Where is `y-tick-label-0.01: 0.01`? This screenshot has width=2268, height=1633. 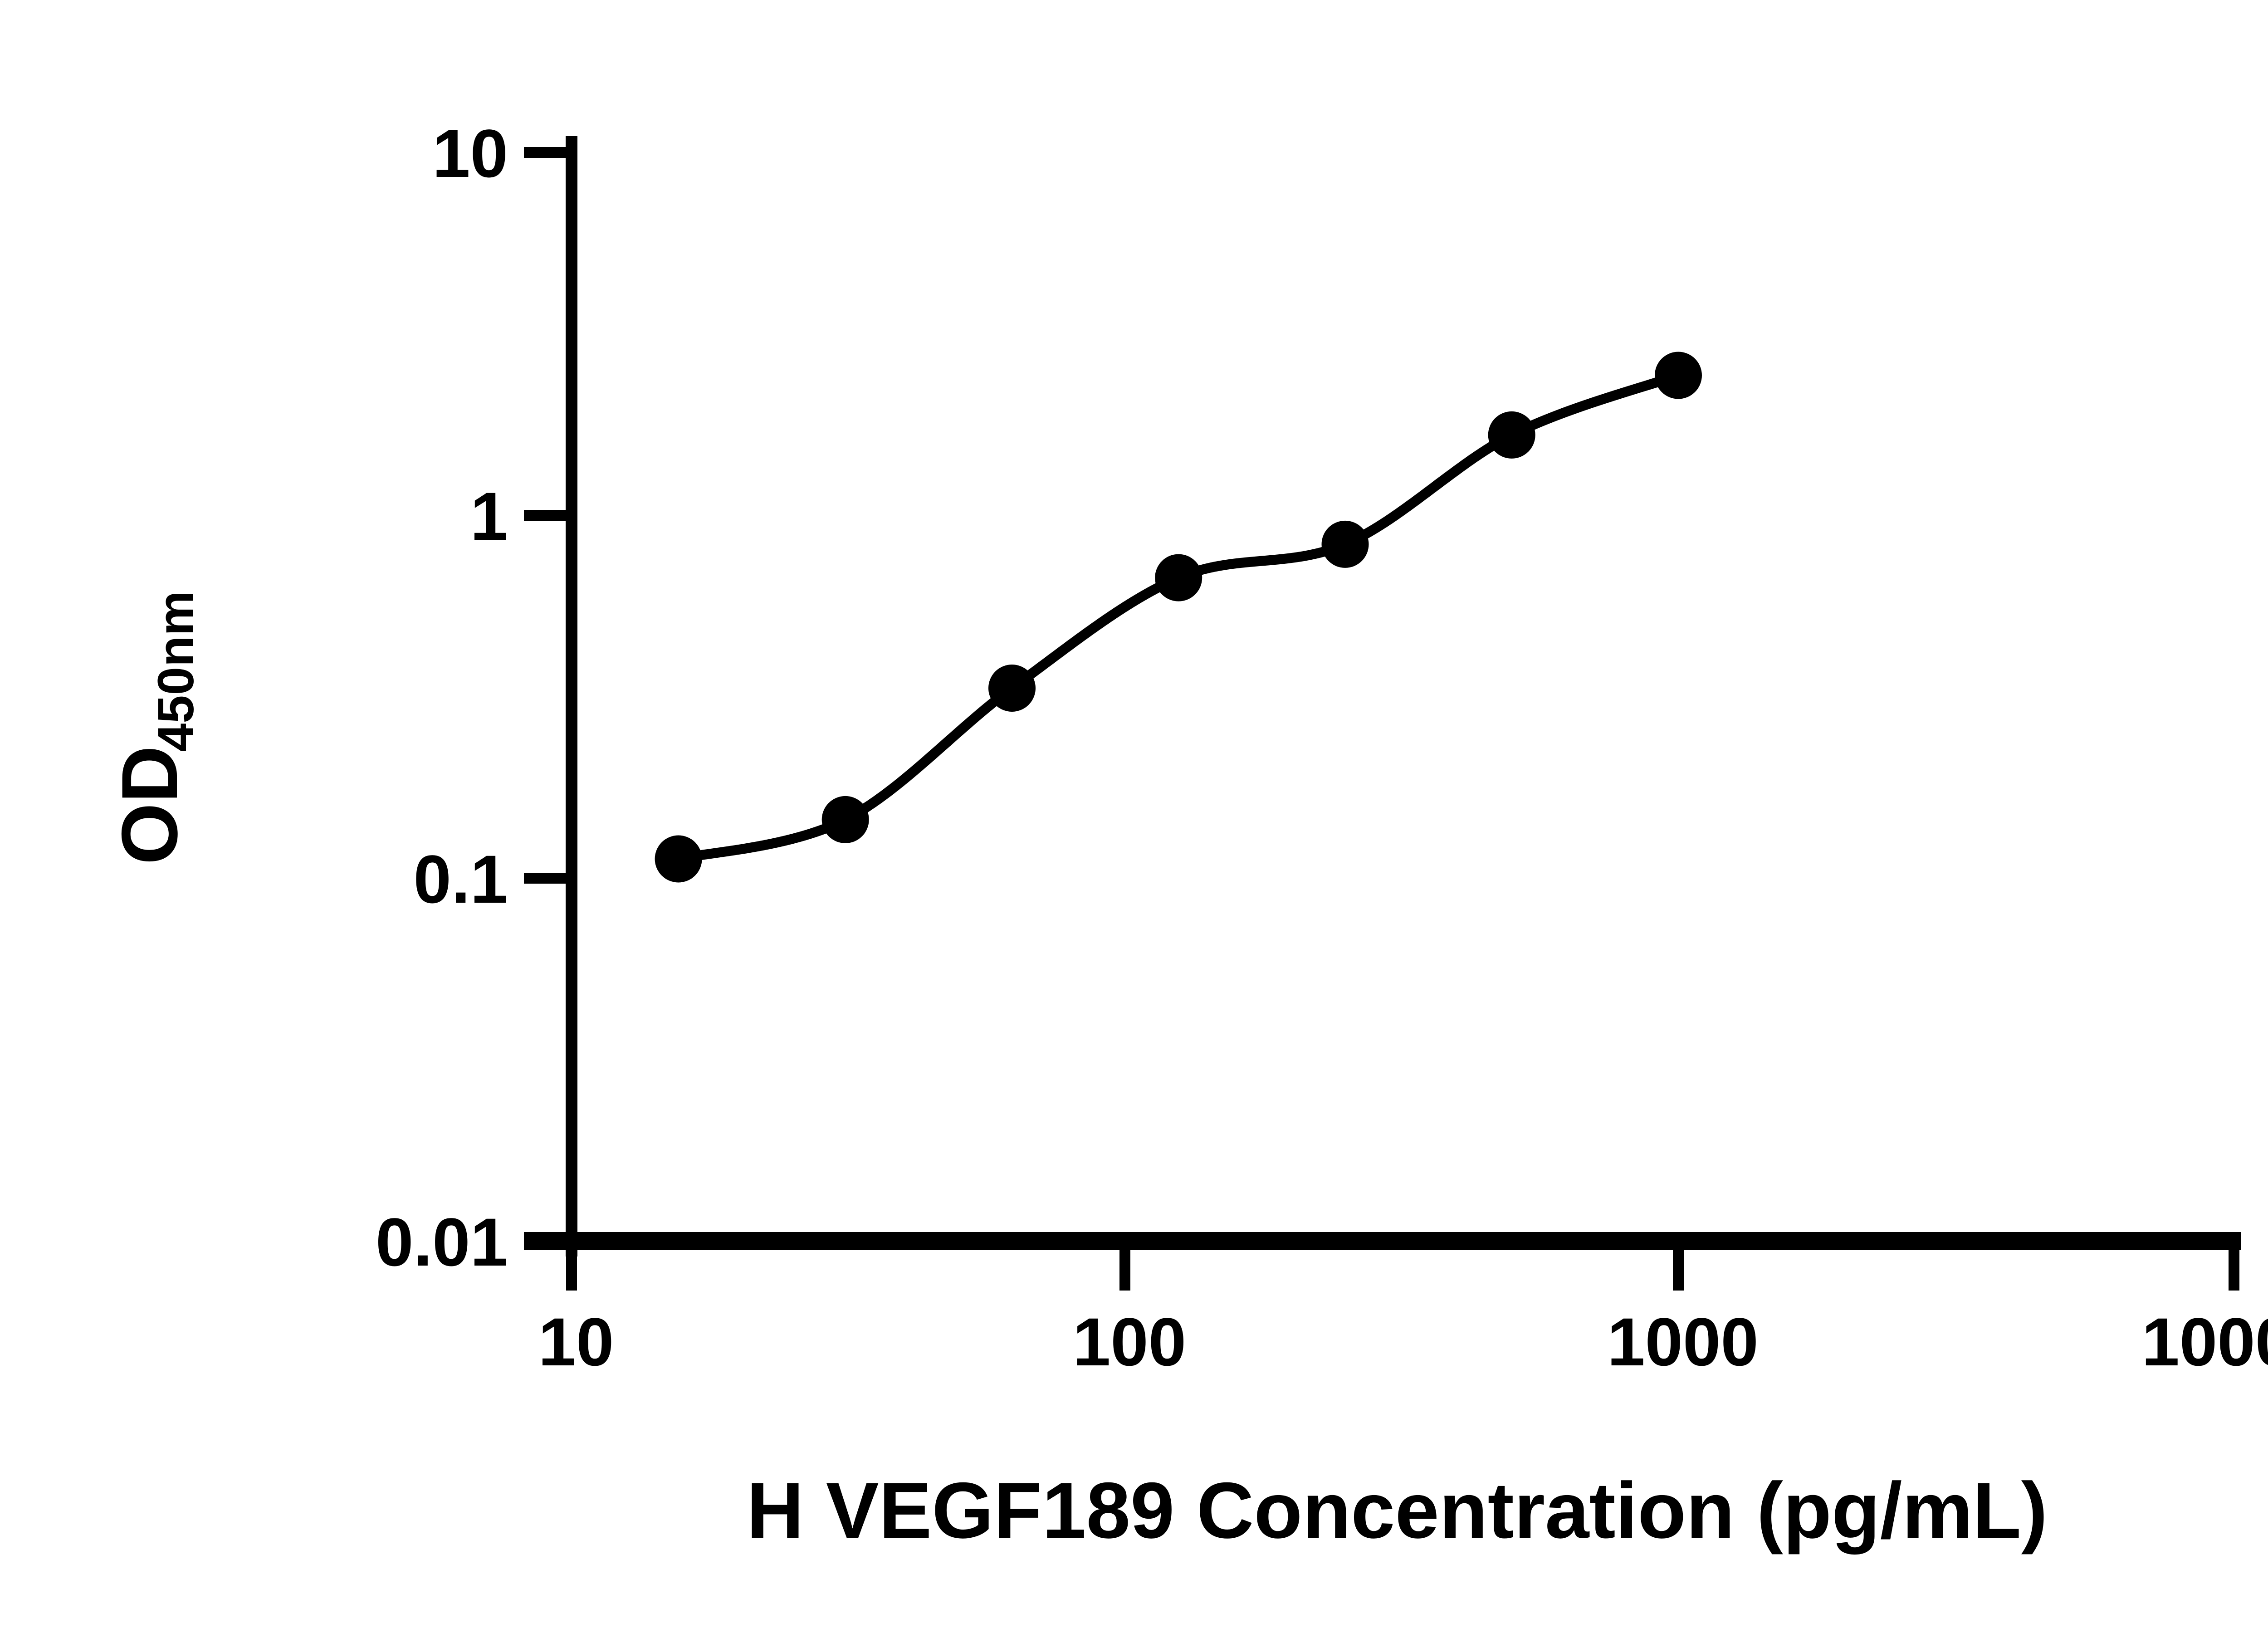 y-tick-label-0.01: 0.01 is located at coordinates (442, 1242).